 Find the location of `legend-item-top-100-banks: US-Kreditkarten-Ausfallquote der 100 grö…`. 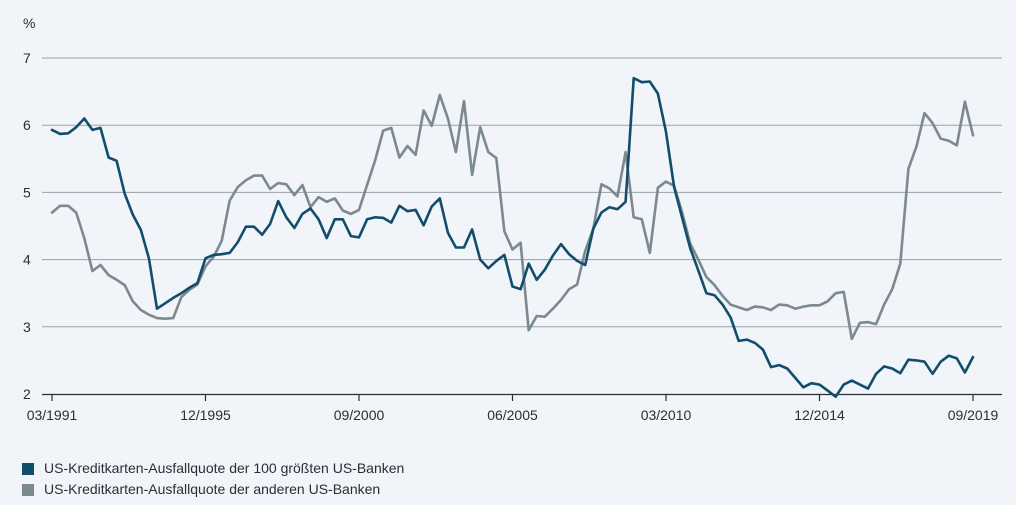

legend-item-top-100-banks: US-Kreditkarten-Ausfallquote der 100 grö… is located at coordinates (213, 468).